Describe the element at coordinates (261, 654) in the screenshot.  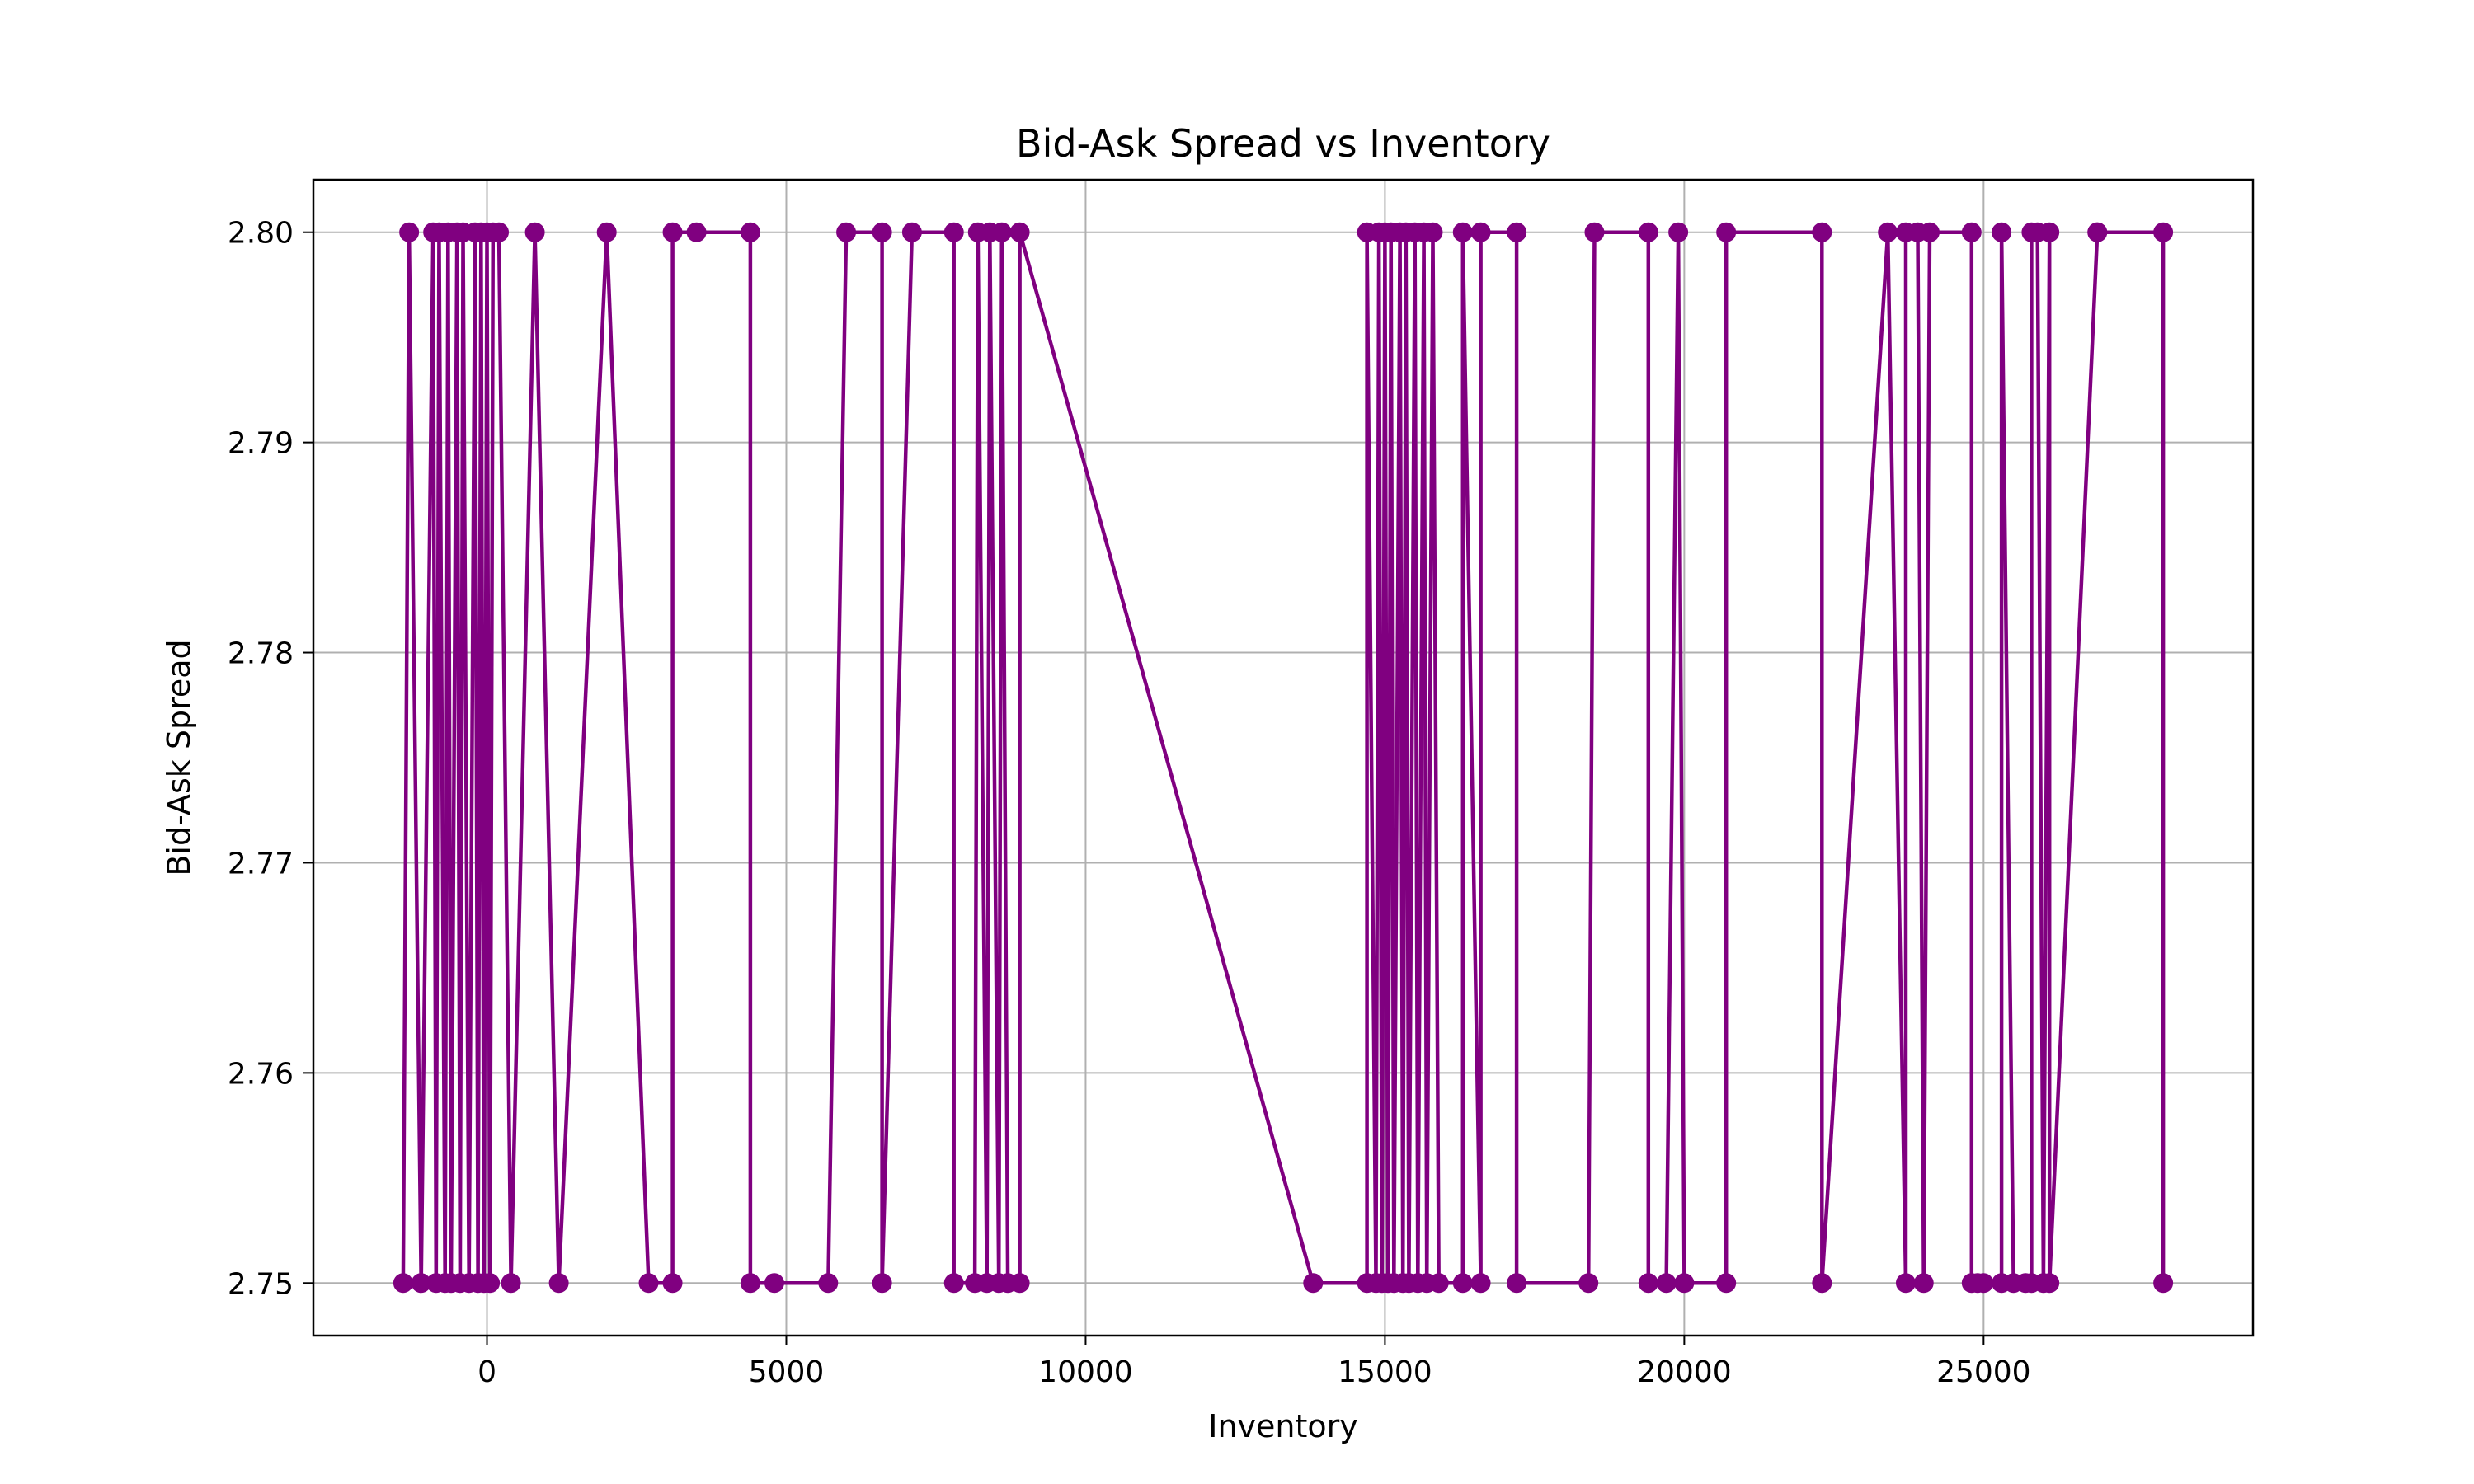
I see `y-tick-label: 2.78` at that location.